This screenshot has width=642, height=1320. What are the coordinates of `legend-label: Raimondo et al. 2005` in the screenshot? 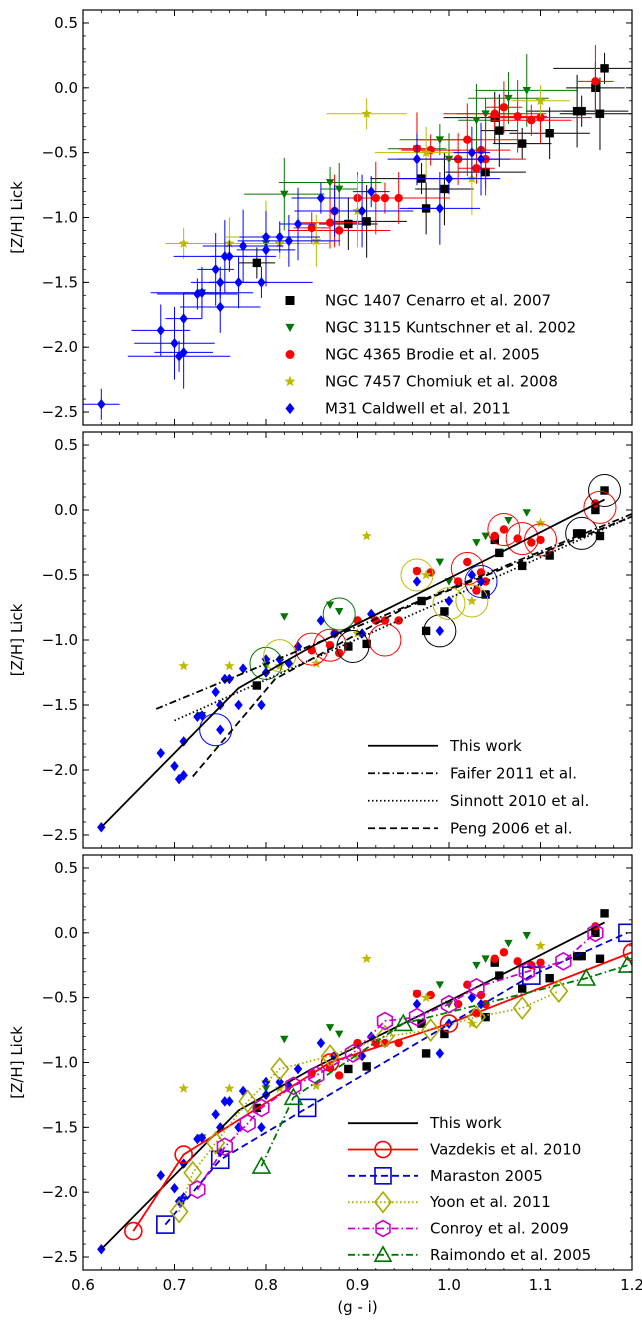 It's located at (510, 1255).